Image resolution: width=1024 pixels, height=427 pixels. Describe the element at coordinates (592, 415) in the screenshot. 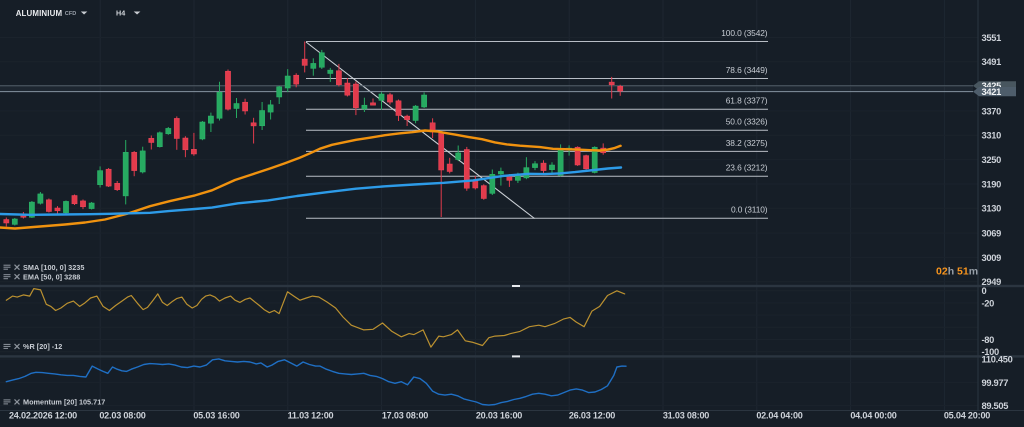

I see `svg-text: 26.03 12:00` at that location.